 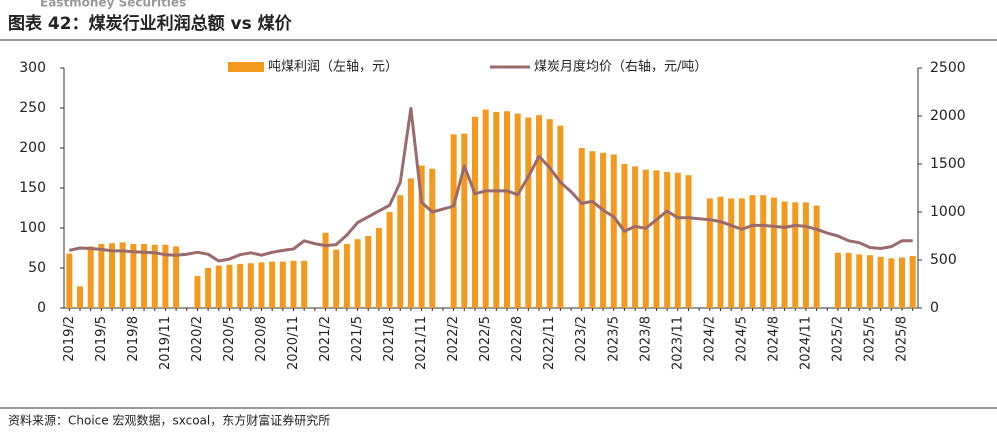 What do you see at coordinates (150, 23) in the screenshot?
I see `chart-title: 图表 42：煤炭行业利润总额 vs 煤价` at bounding box center [150, 23].